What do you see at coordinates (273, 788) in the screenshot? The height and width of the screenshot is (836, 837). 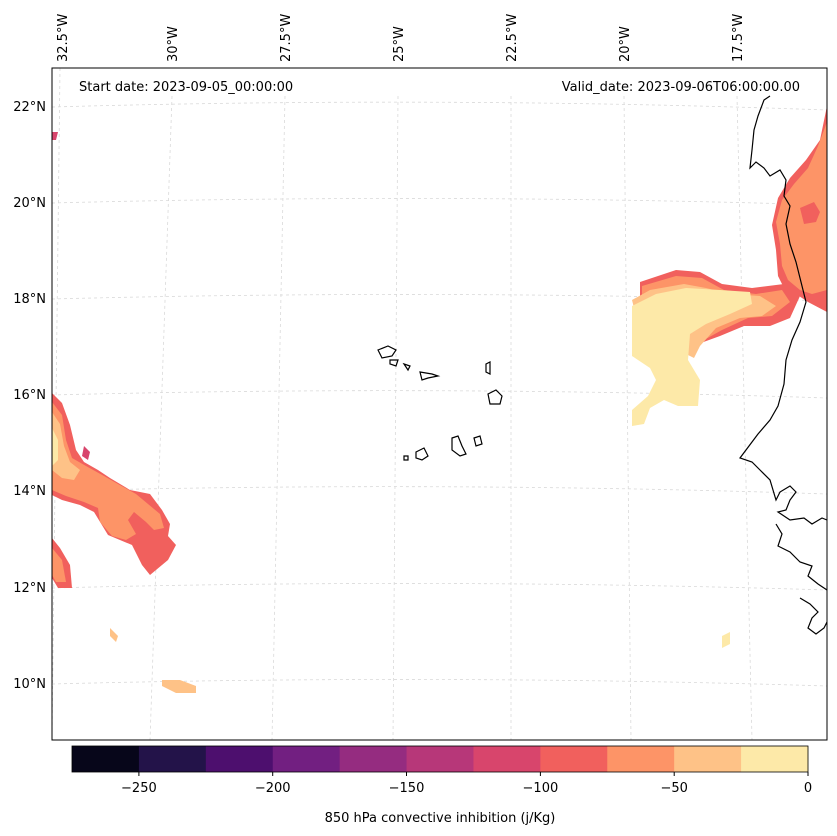 I see `colorbar-tick-label: −200` at bounding box center [273, 788].